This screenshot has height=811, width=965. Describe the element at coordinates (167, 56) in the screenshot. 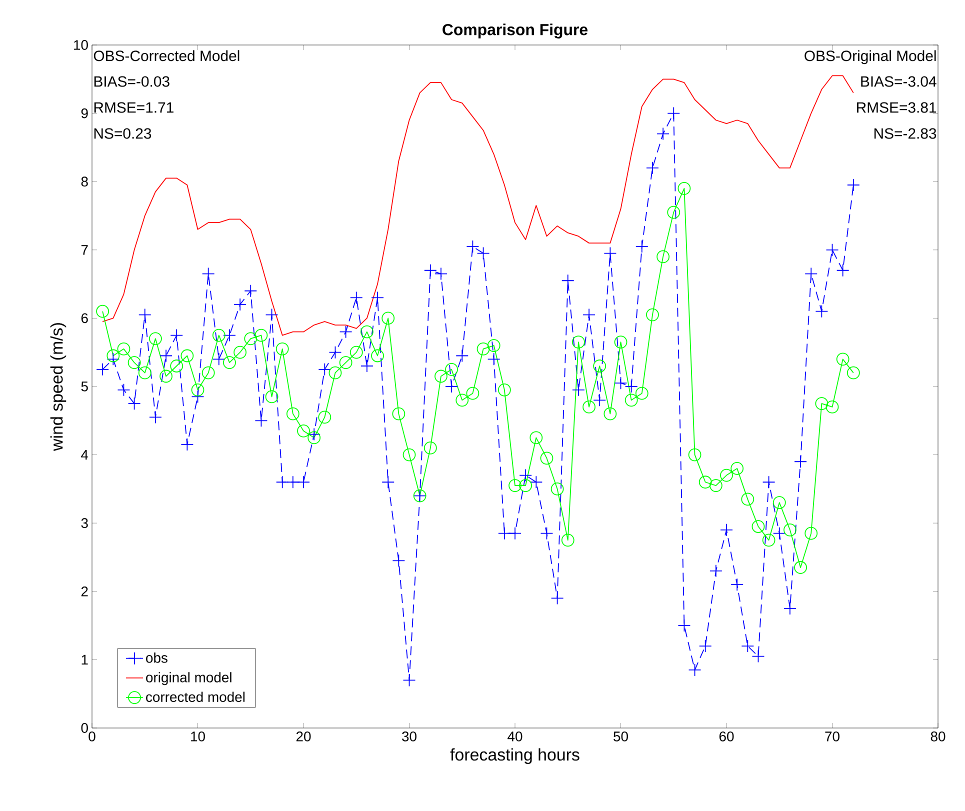

I see `annotation: OBS-Corrected Model` at that location.